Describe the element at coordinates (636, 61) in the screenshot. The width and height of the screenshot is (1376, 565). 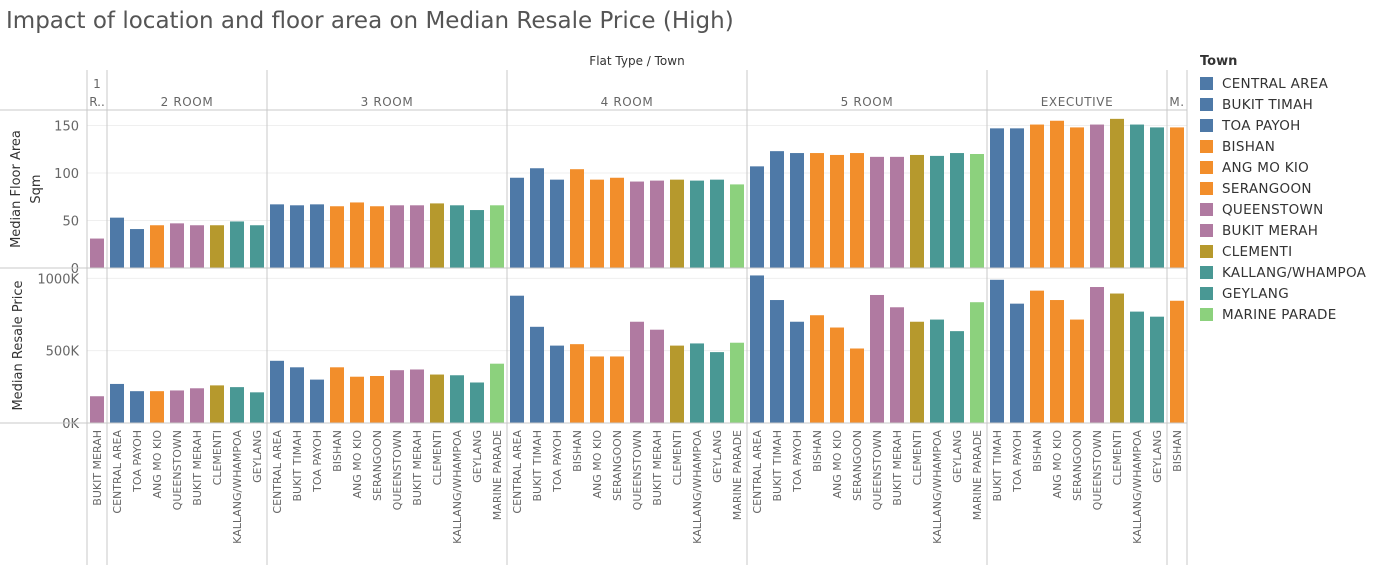
I see `column-header: Flat Type / Town` at that location.